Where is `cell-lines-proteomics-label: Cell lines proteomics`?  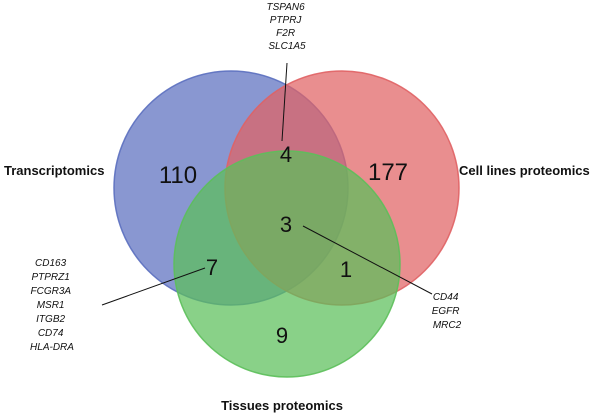 cell-lines-proteomics-label: Cell lines proteomics is located at coordinates (524, 170).